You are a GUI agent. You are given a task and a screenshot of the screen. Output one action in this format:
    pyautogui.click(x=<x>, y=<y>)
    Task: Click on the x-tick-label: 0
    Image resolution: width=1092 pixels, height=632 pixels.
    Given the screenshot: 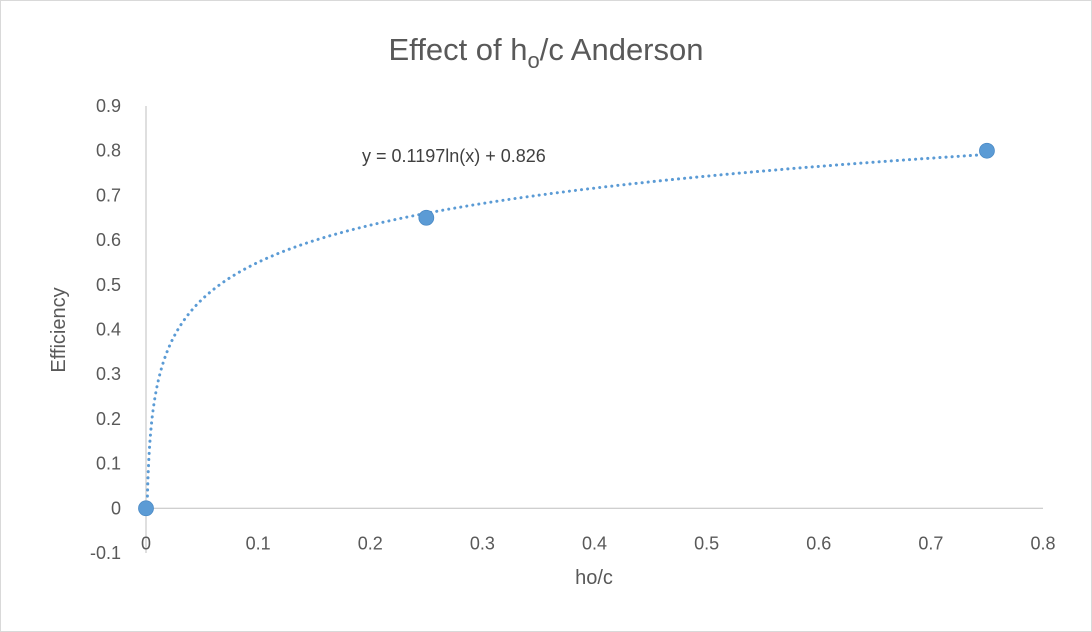 What is the action you would take?
    pyautogui.click(x=146, y=543)
    